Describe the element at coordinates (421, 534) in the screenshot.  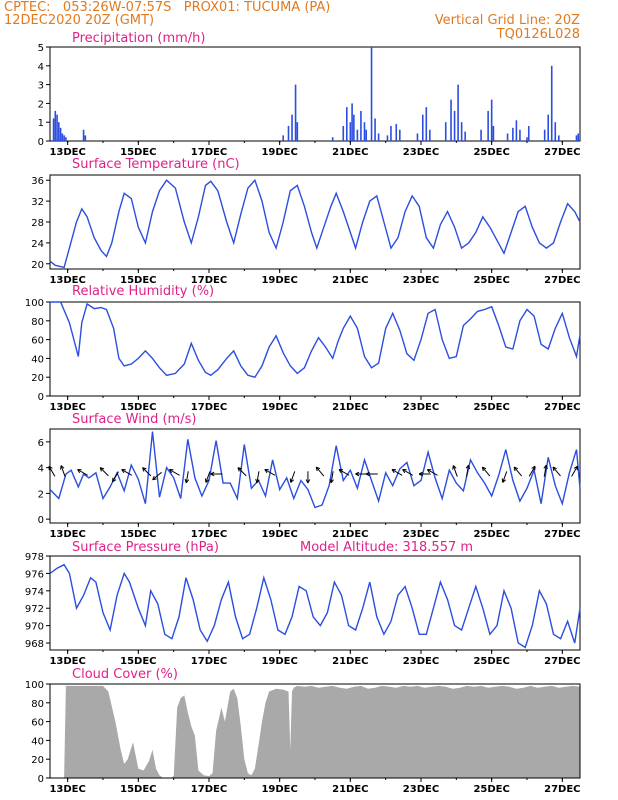
I see `wind-xtick-label: 23DEC` at that location.